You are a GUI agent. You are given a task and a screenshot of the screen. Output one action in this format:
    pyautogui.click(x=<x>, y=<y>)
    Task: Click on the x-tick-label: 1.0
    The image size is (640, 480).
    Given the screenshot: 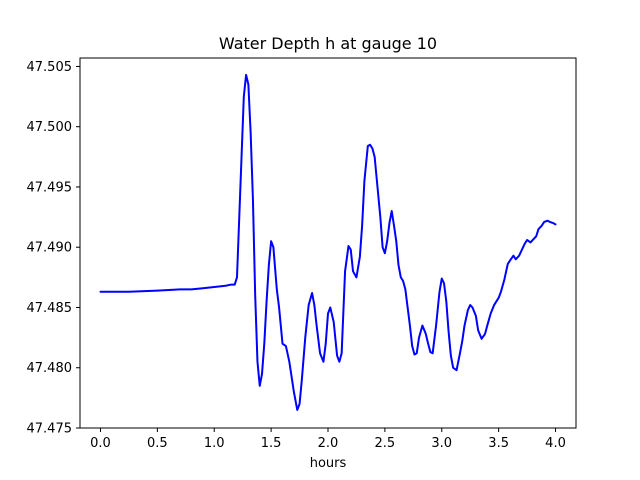 What is the action you would take?
    pyautogui.click(x=214, y=443)
    